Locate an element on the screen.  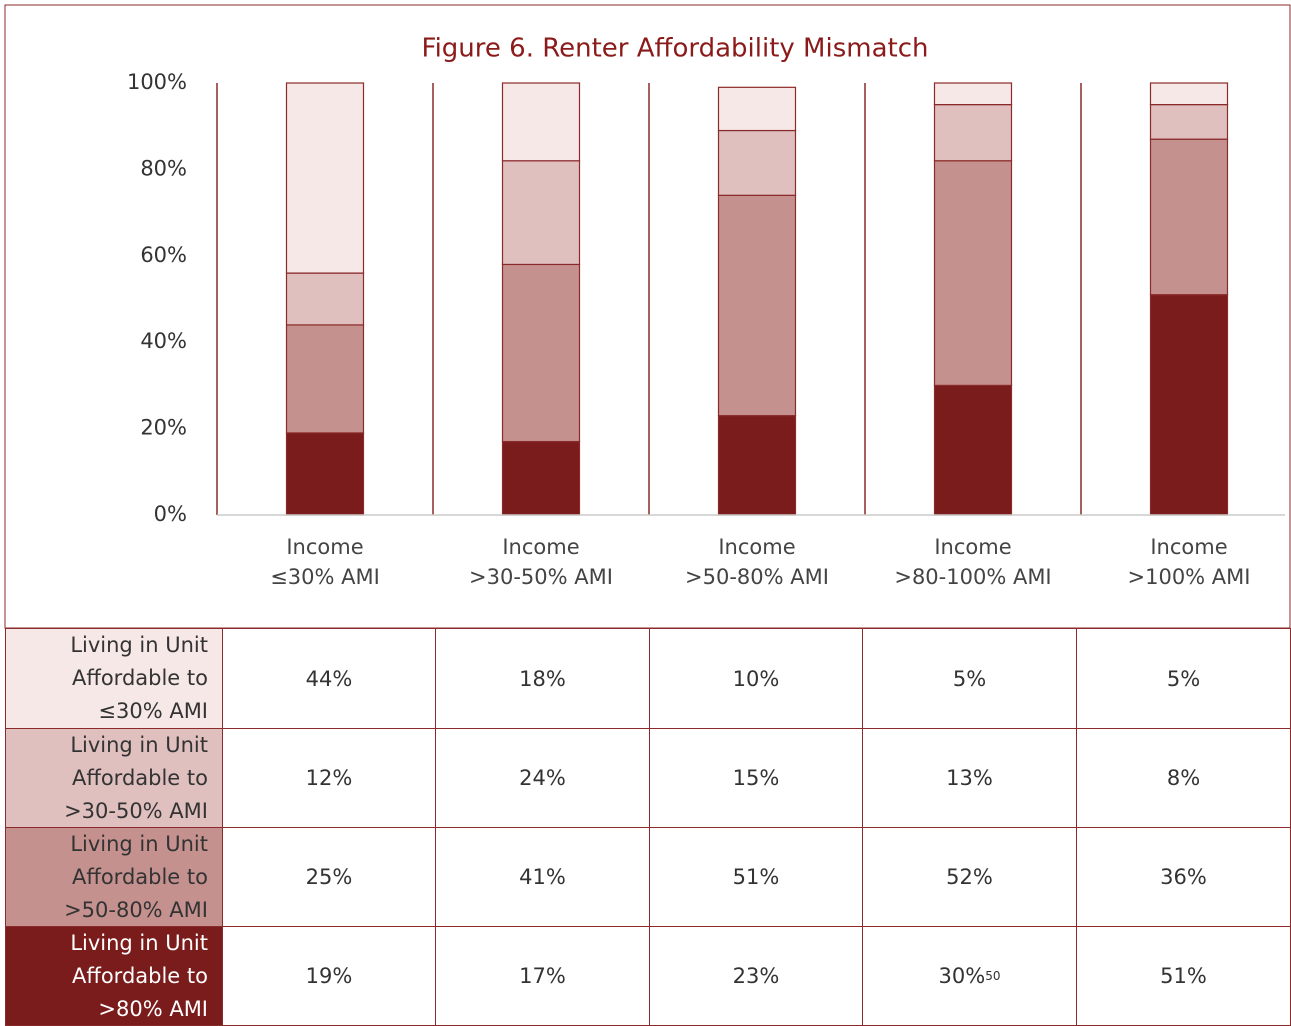
table-cell: 30% 50 is located at coordinates (969, 976).